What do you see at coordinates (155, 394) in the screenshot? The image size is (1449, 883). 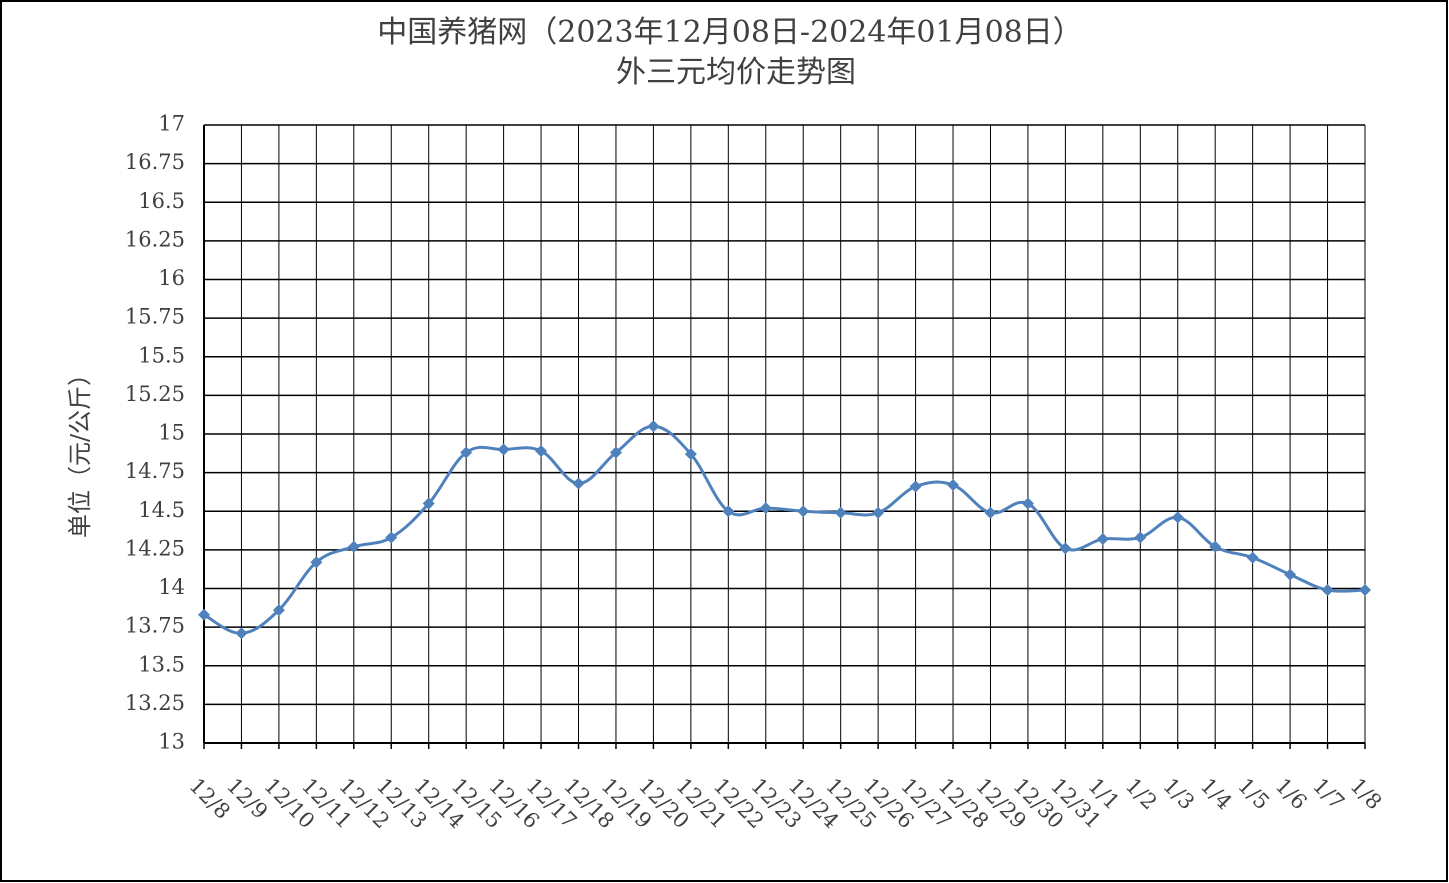 I see `y-tick-label: 15.25` at bounding box center [155, 394].